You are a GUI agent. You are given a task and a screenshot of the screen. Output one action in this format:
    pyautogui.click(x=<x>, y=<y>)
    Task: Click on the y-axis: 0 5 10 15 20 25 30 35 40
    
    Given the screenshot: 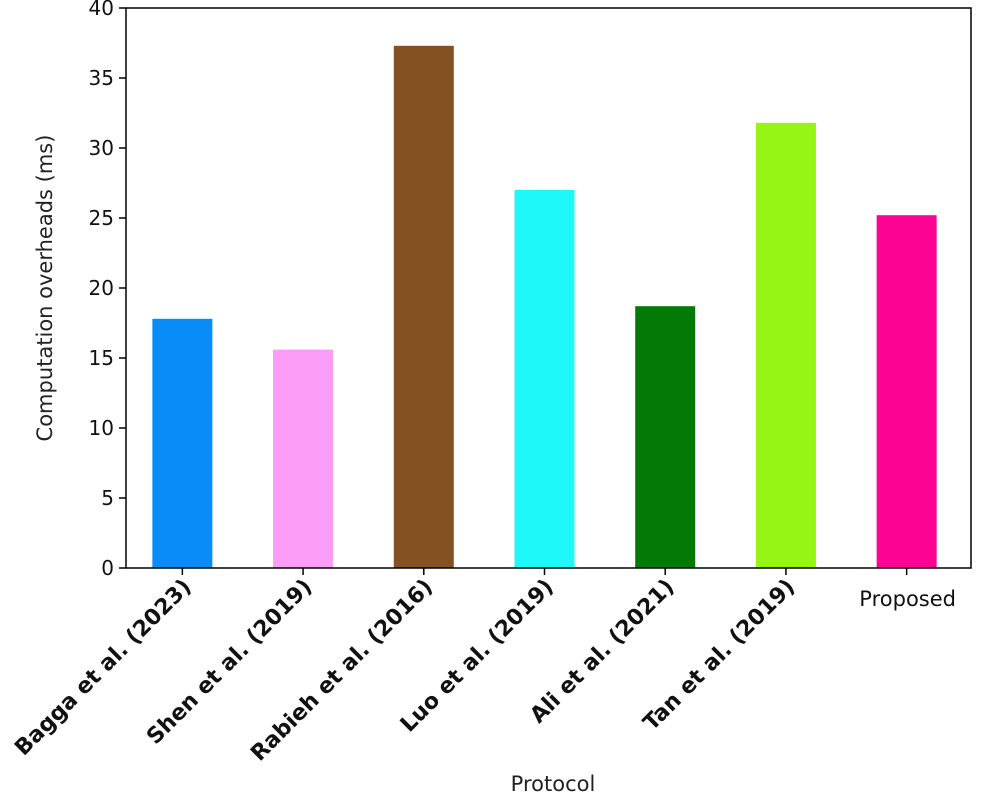 What is the action you would take?
    pyautogui.click(x=107, y=290)
    